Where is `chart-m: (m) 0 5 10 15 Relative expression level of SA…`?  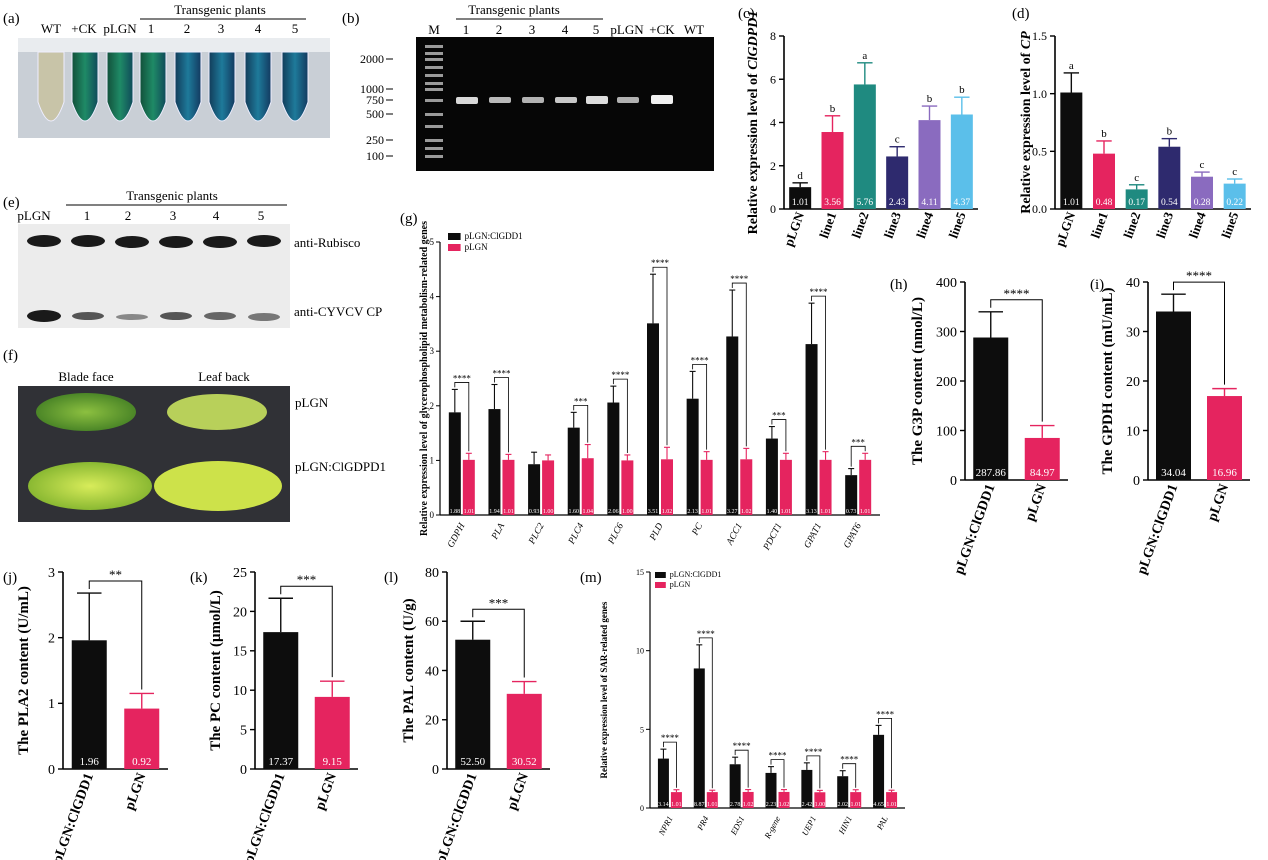
chart-m: (m) 0 5 10 15 Relative expression level of SA… is located at coordinates (742, 704).